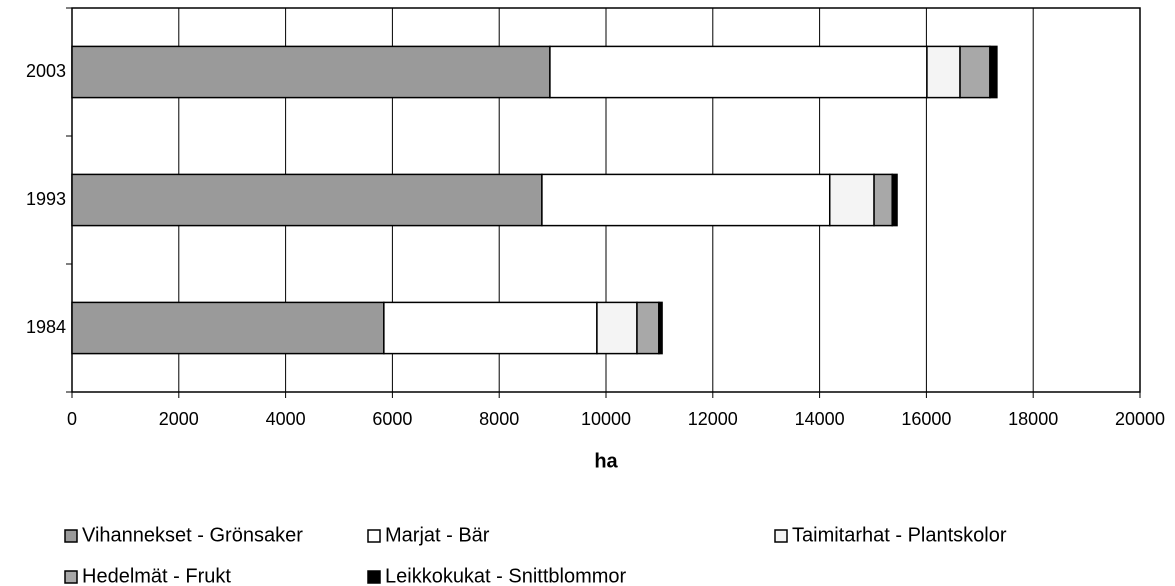  What do you see at coordinates (156, 575) in the screenshot?
I see `legend-label: Hedelmät - Frukt` at bounding box center [156, 575].